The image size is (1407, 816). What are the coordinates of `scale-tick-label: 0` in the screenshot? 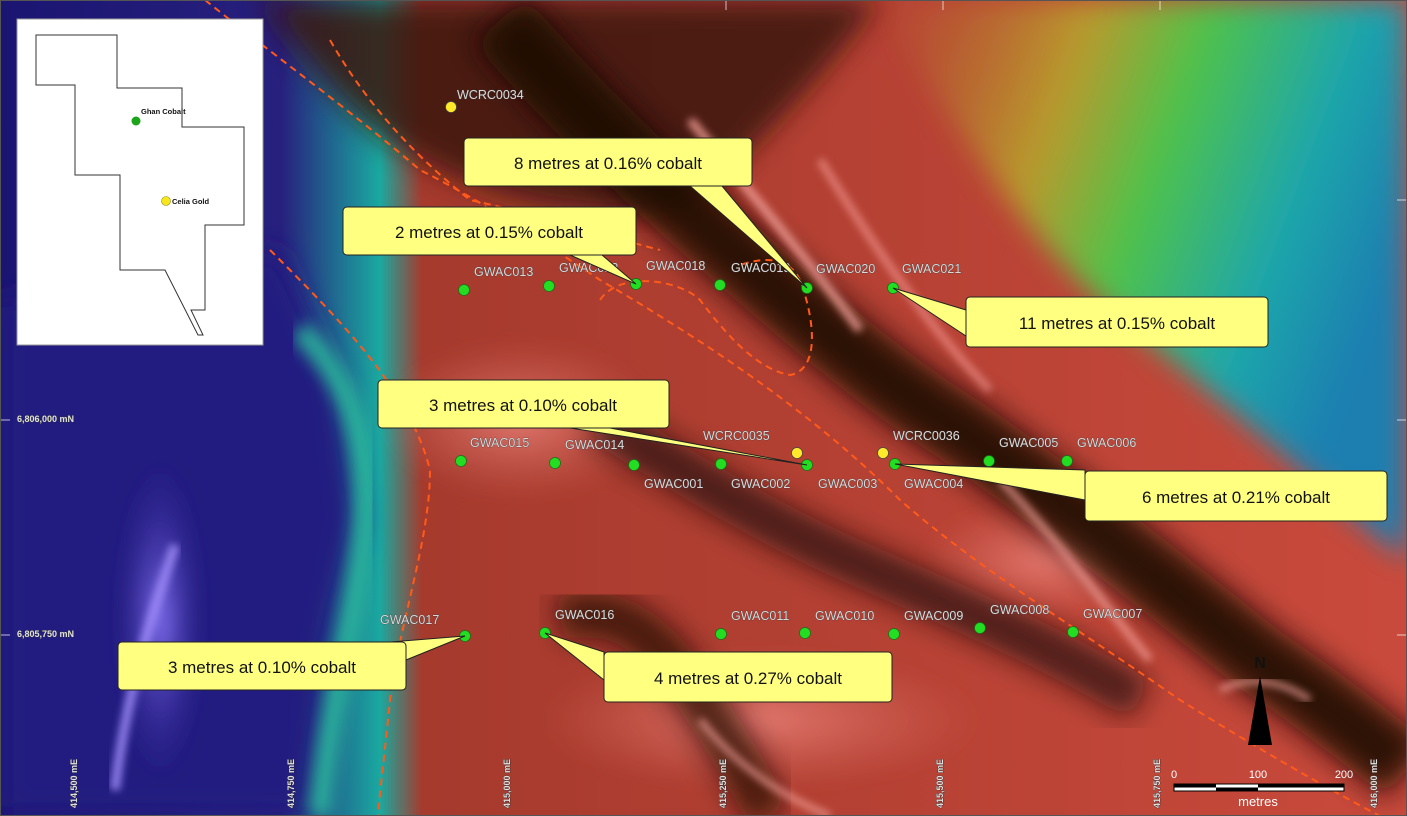 It's located at (1174, 775).